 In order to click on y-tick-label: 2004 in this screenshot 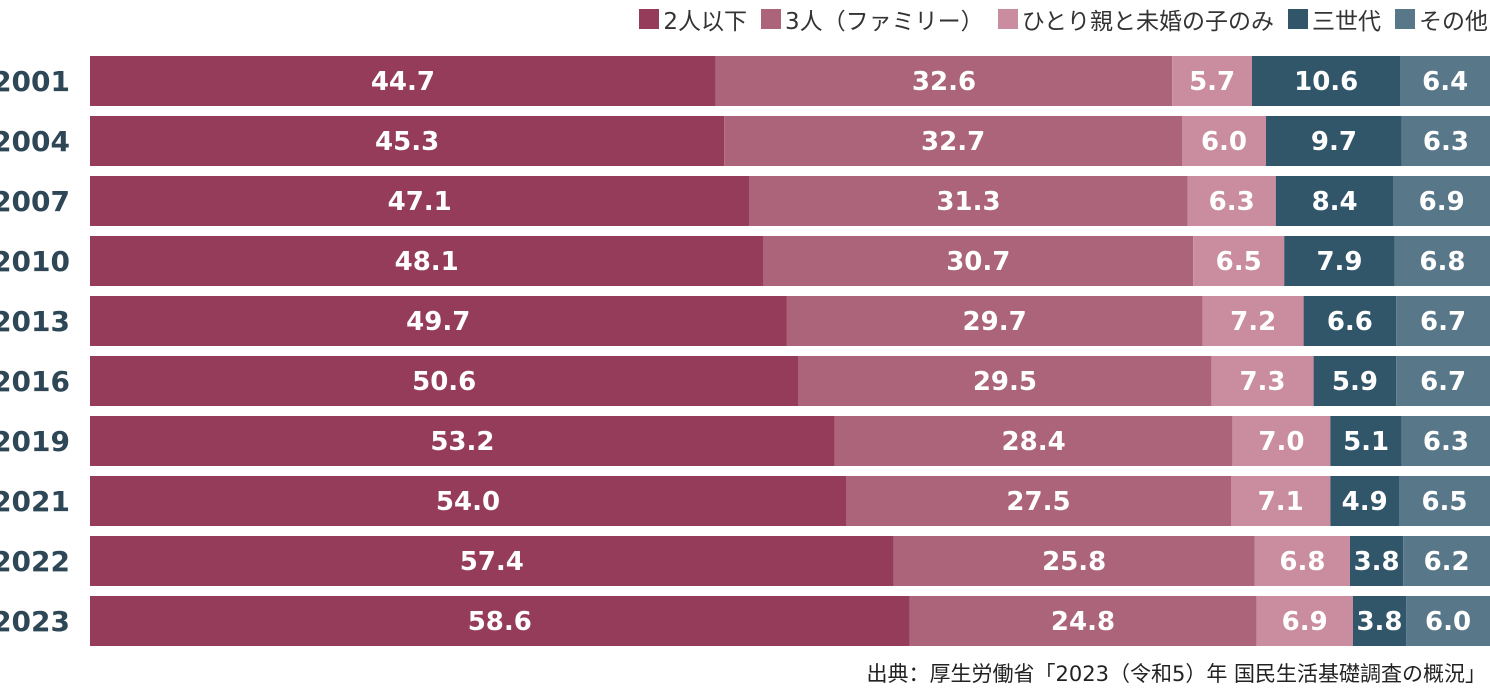, I will do `click(35, 141)`.